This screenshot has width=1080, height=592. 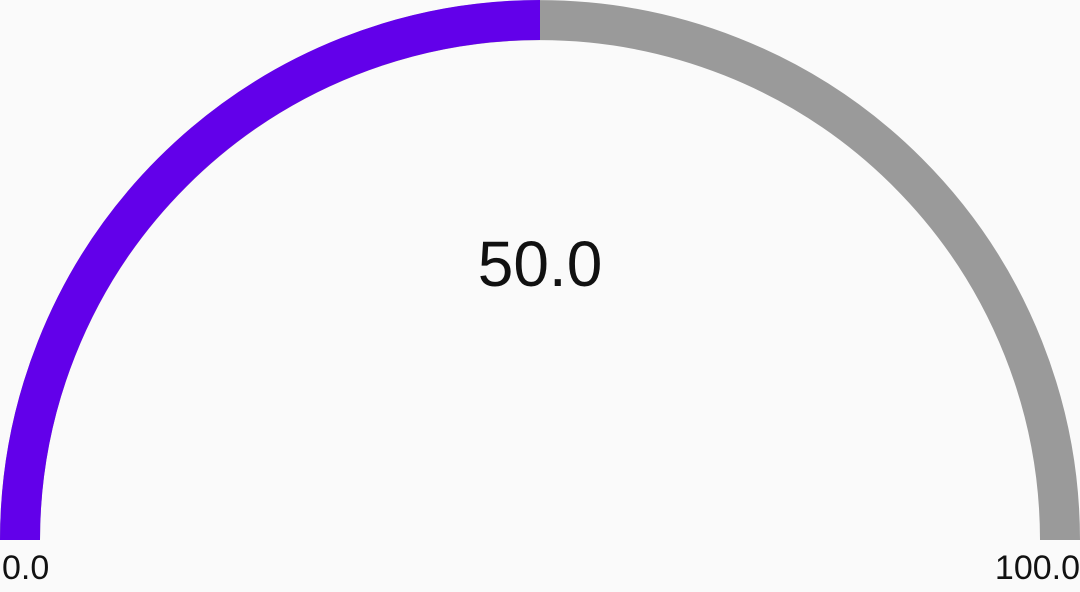 I want to click on gauge-max-label: 100.0, so click(x=1037, y=568).